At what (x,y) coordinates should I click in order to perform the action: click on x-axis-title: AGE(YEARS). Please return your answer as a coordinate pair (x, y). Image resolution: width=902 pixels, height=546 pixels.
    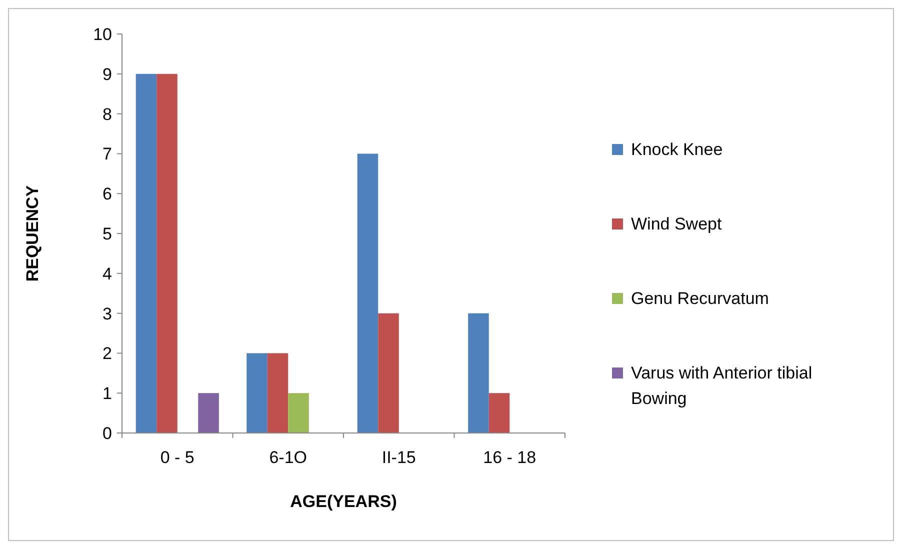
    Looking at the image, I should click on (343, 501).